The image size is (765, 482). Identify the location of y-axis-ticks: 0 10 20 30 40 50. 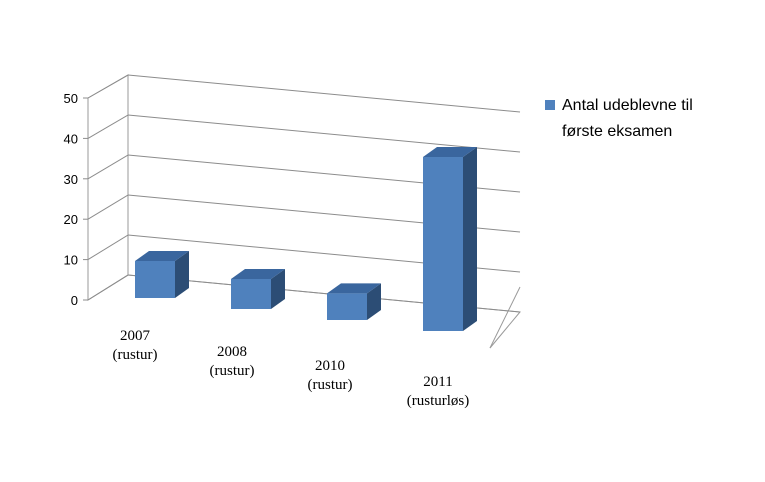
(76, 199).